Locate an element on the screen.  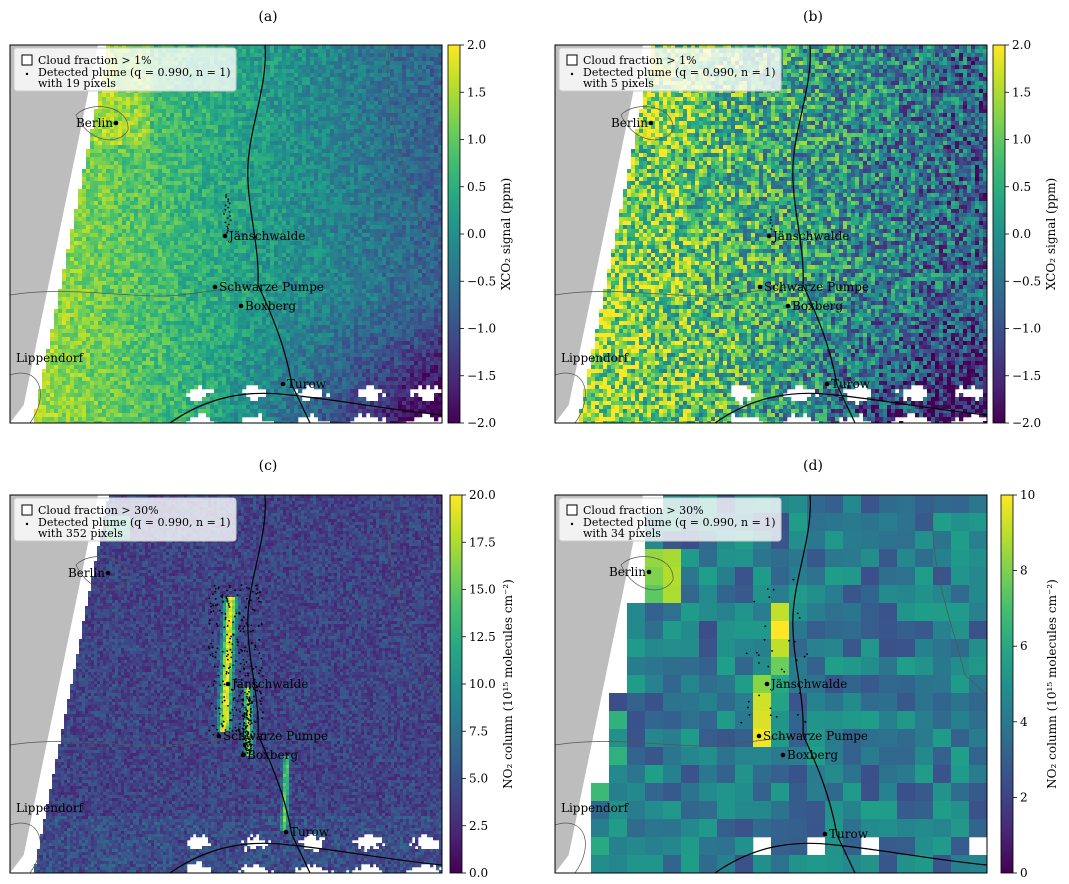
colorbar-tick-label: −1.0 is located at coordinates (481, 329).